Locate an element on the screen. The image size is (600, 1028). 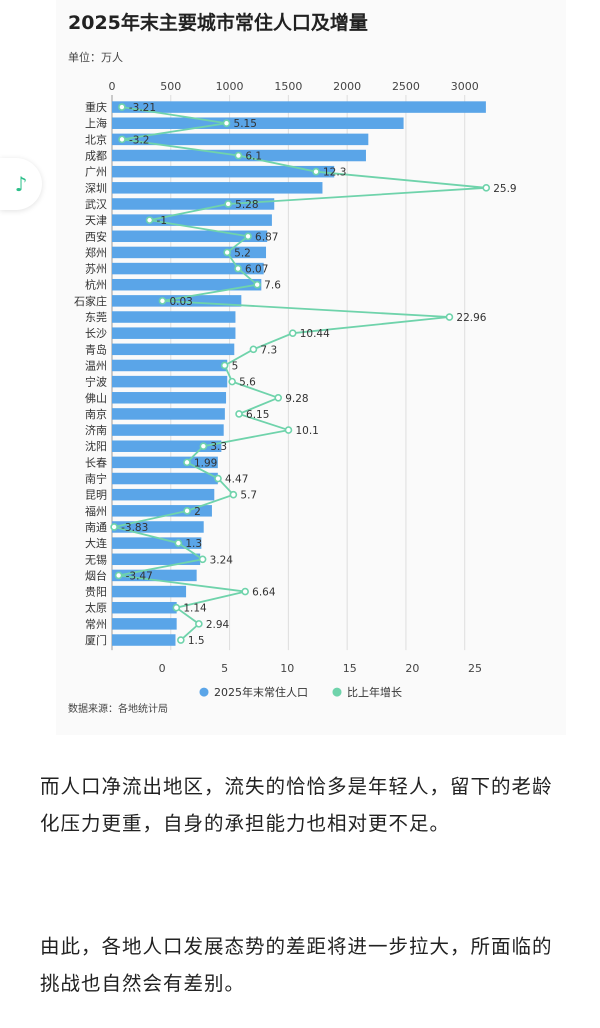
legend-label-population: 2025年末常住人口 is located at coordinates (261, 692).